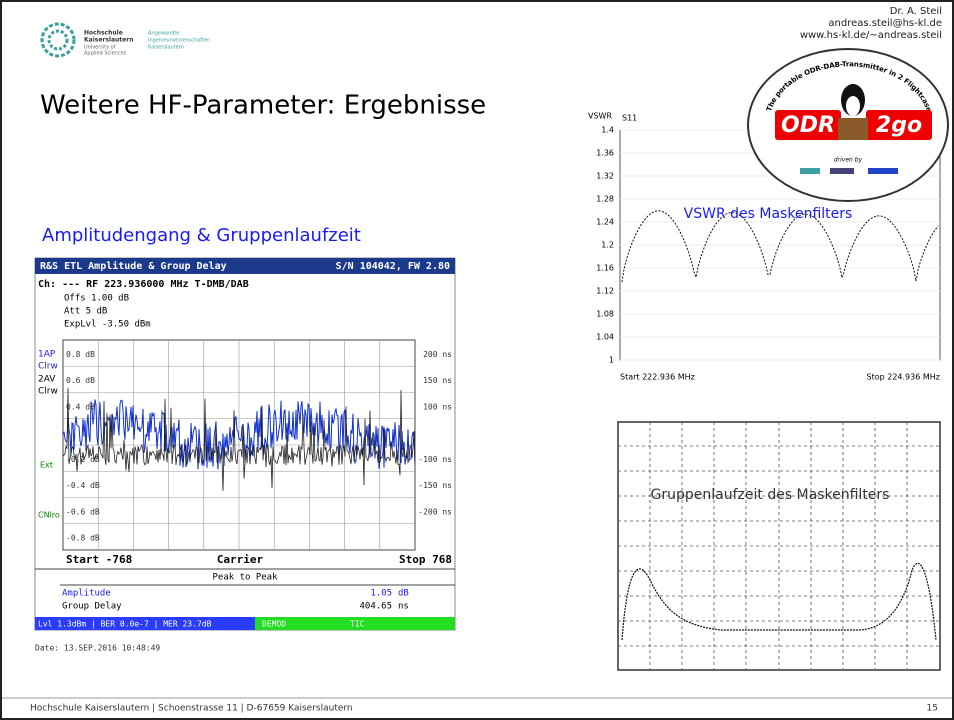  What do you see at coordinates (375, 607) in the screenshot?
I see `table-cell: 404.65` at bounding box center [375, 607].